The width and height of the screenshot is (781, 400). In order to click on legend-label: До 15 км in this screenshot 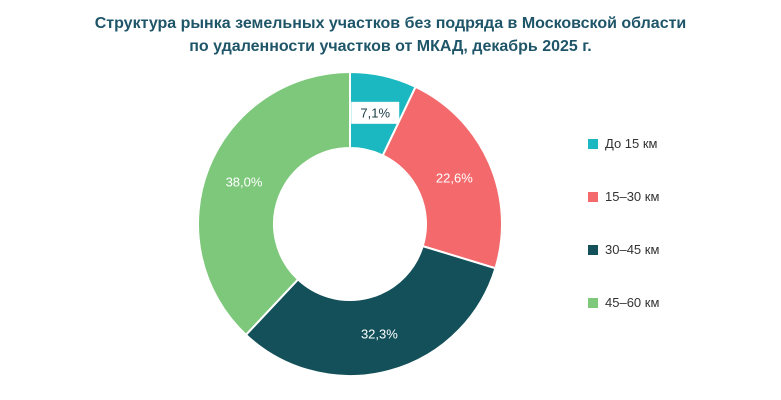, I will do `click(631, 143)`.